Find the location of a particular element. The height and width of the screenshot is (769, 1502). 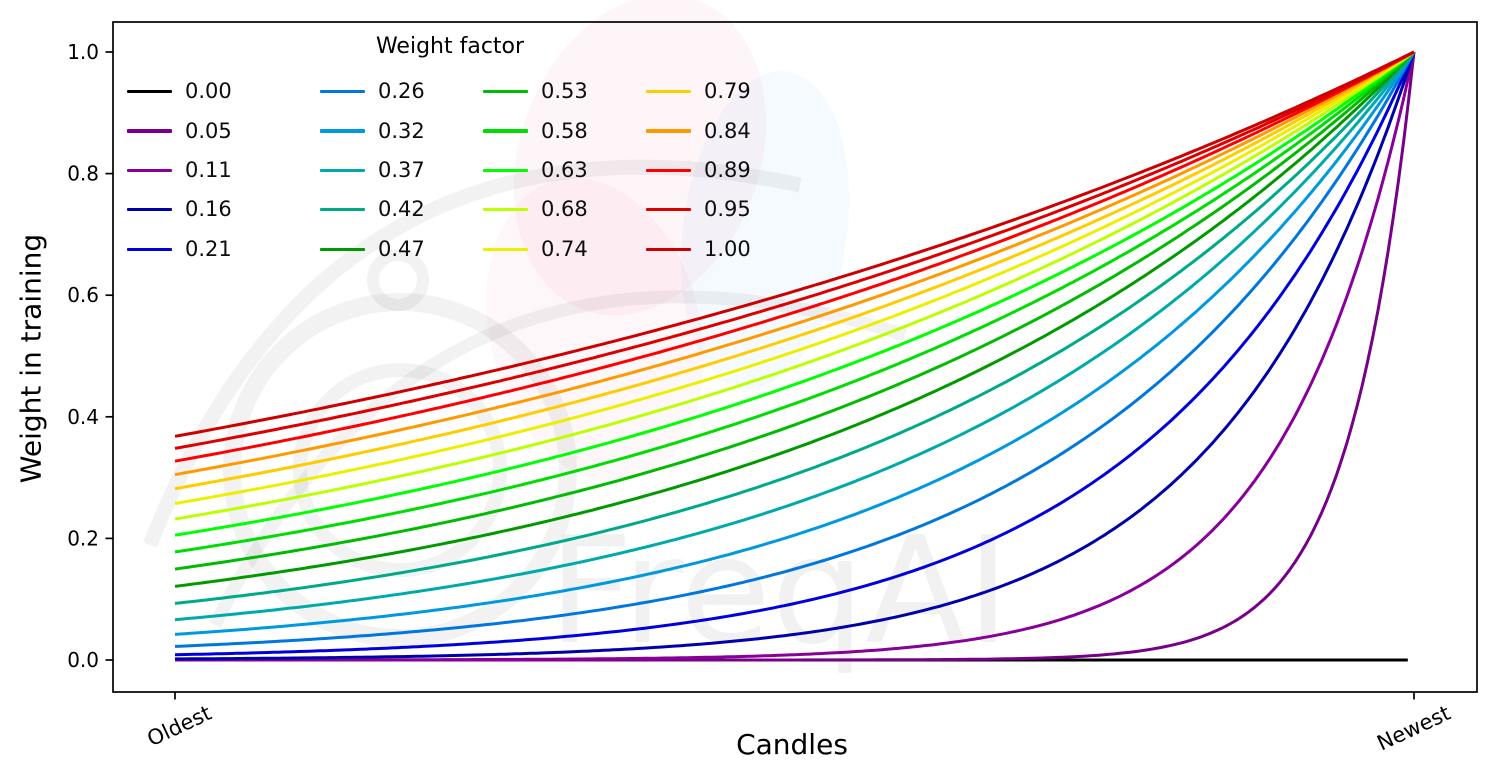

watermark-logo-circle-icon is located at coordinates (400, 470).